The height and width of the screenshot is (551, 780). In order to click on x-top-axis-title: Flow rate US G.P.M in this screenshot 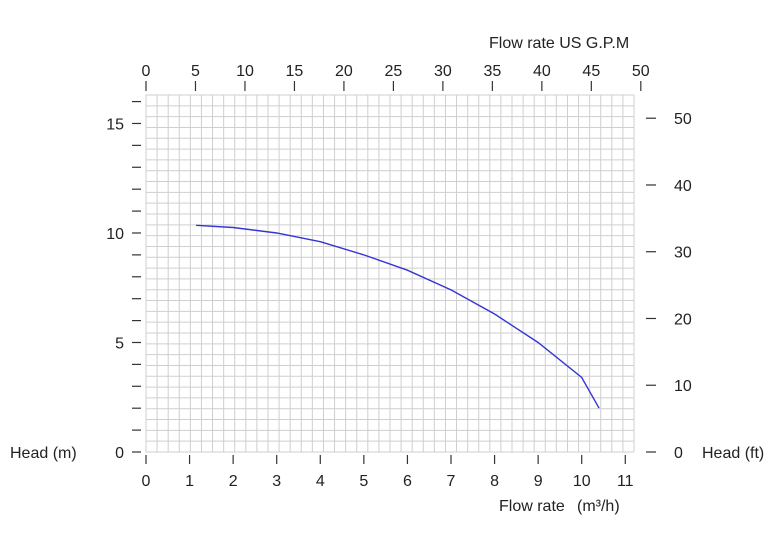, I will do `click(559, 43)`.